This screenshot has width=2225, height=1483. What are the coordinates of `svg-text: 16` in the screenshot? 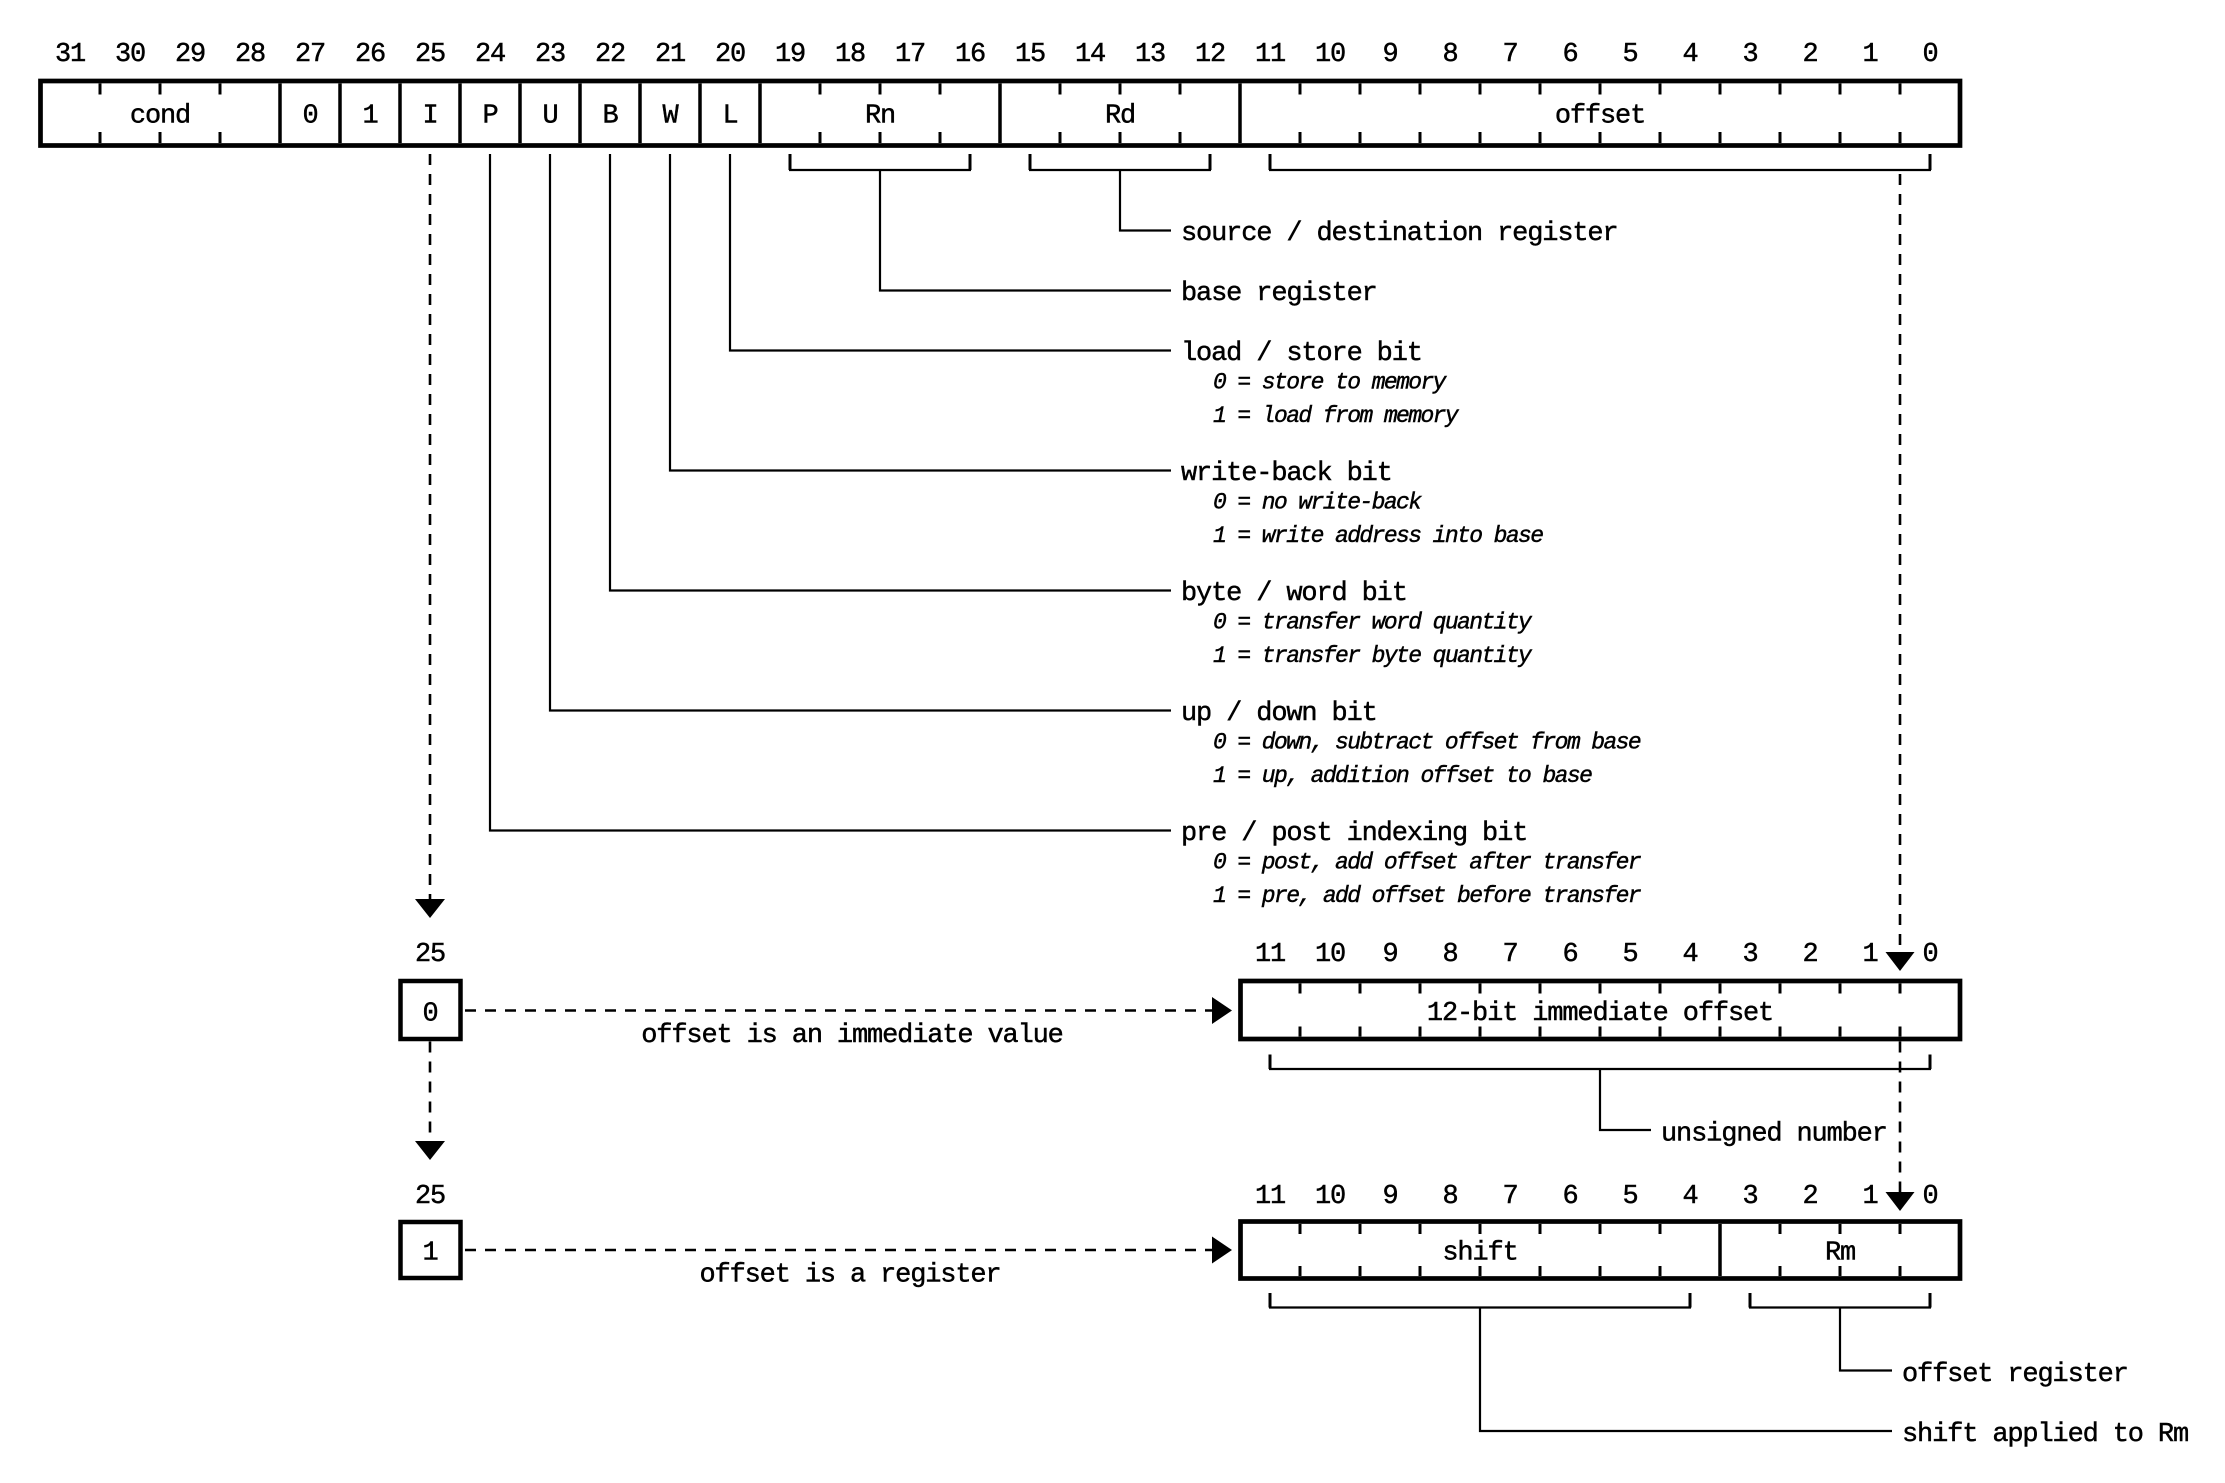 It's located at (970, 55).